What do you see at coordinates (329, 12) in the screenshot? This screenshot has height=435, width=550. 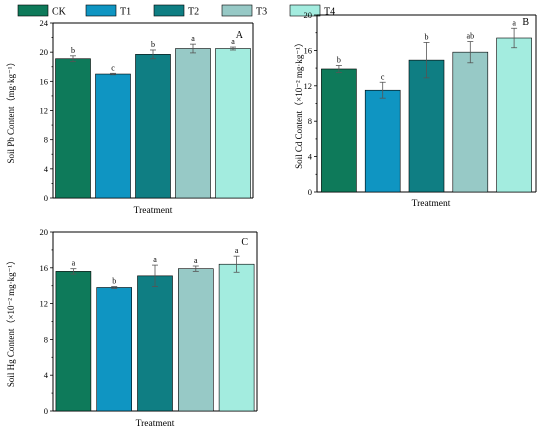 I see `legend-label-t4: T4` at bounding box center [329, 12].